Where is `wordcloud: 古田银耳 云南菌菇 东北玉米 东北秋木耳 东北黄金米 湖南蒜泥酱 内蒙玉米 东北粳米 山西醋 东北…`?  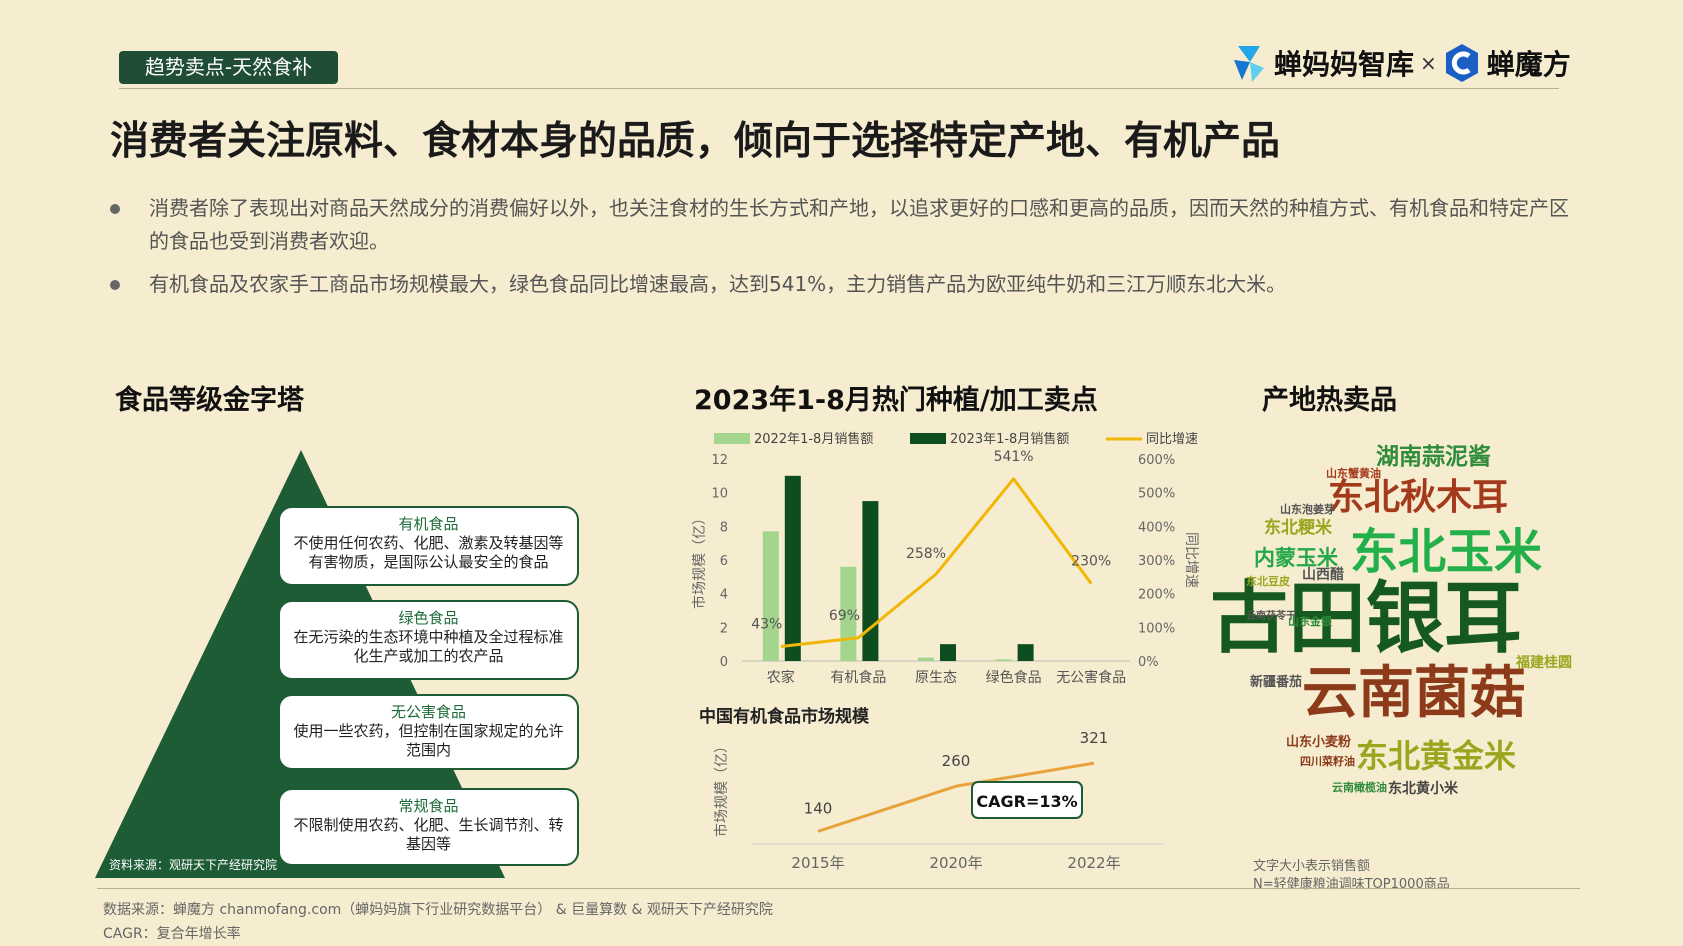 wordcloud: 古田银耳 云南菌菇 东北玉米 东北秋木耳 东北黄金米 湖南蒜泥酱 内蒙玉米 东北粳米 山西醋 东北… is located at coordinates (1415, 620).